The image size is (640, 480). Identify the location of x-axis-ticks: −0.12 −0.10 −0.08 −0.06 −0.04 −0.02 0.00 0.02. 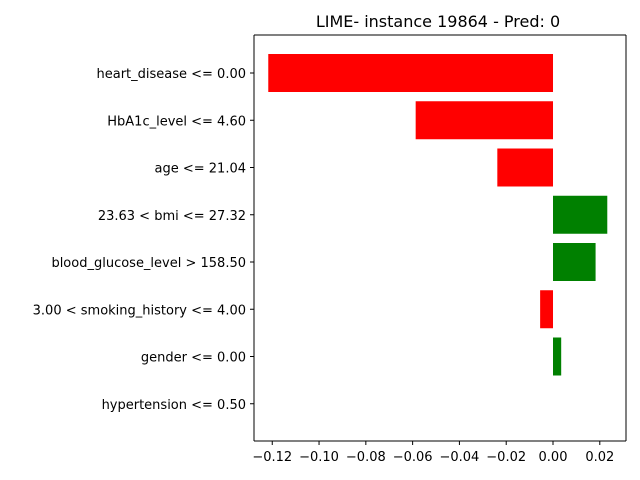
(433, 453).